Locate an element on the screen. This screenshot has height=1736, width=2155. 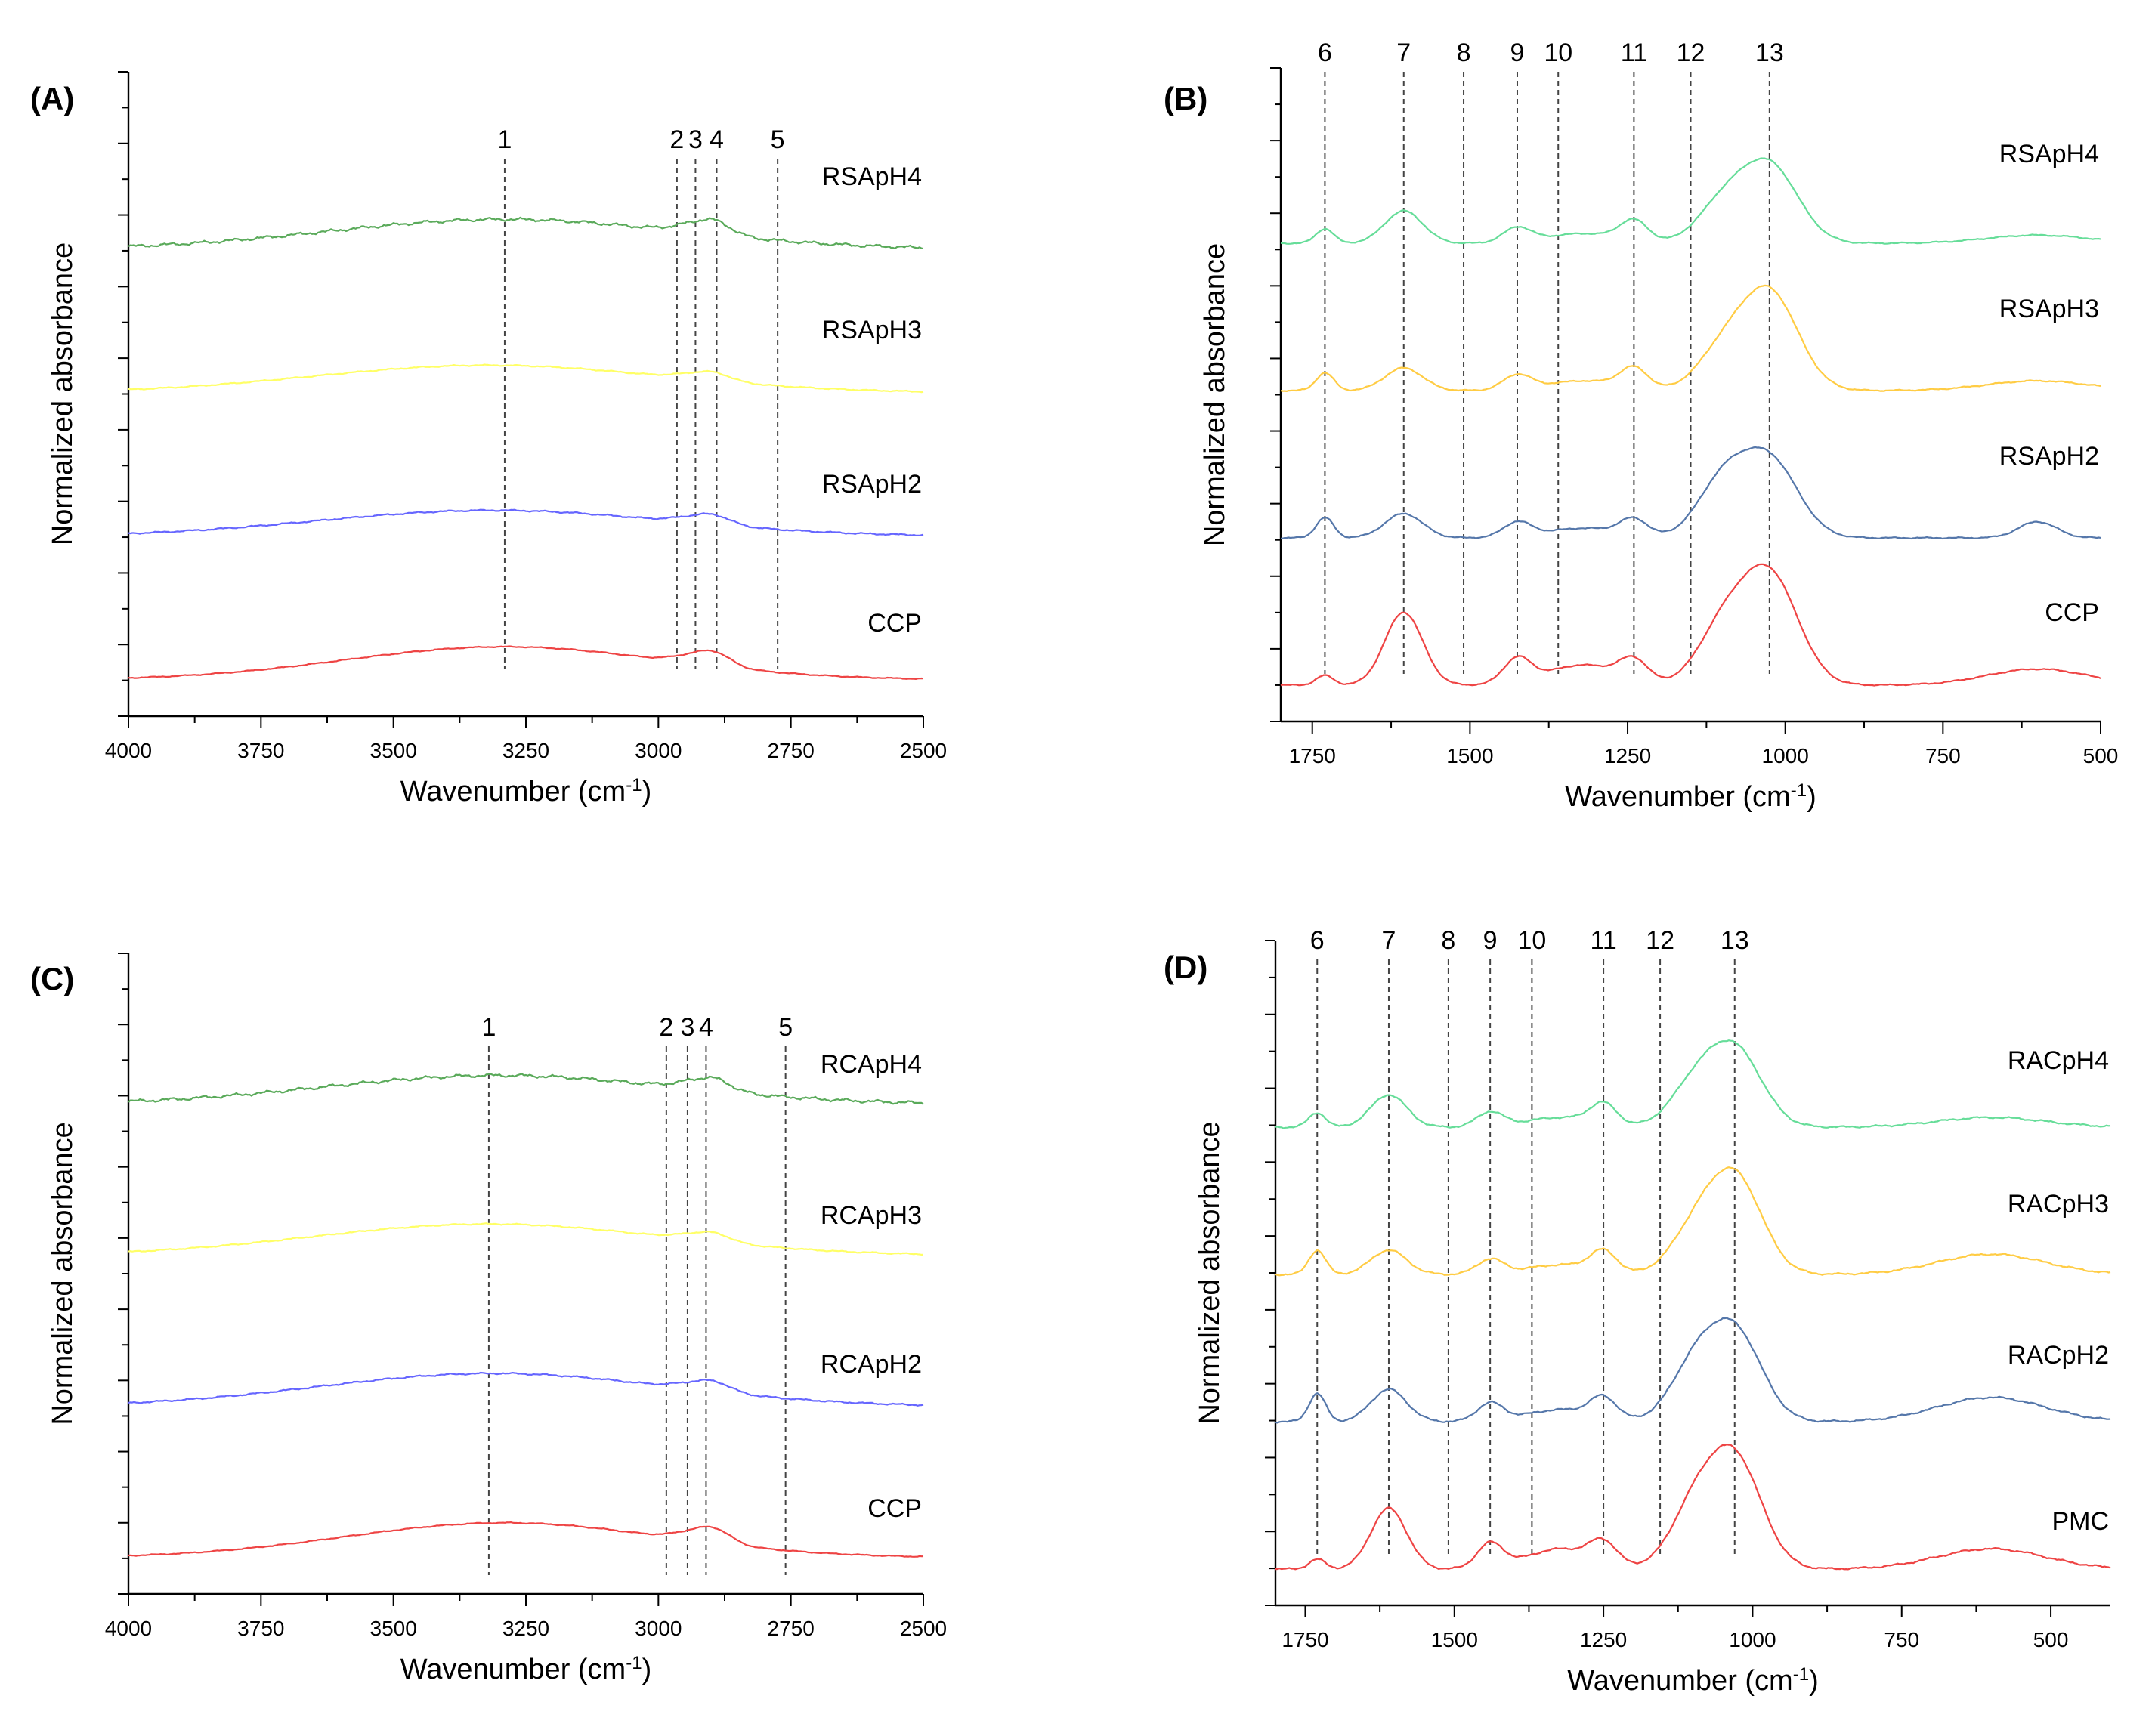
panel-label: (A) is located at coordinates (52, 98).